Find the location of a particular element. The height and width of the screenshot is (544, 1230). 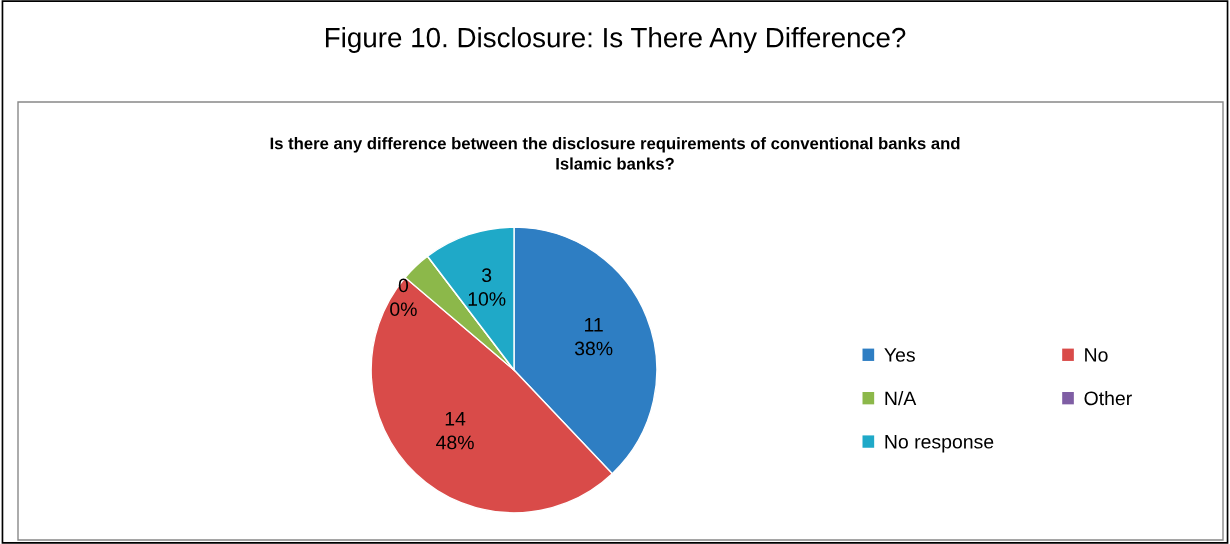

text: 0 0% is located at coordinates (403, 297).